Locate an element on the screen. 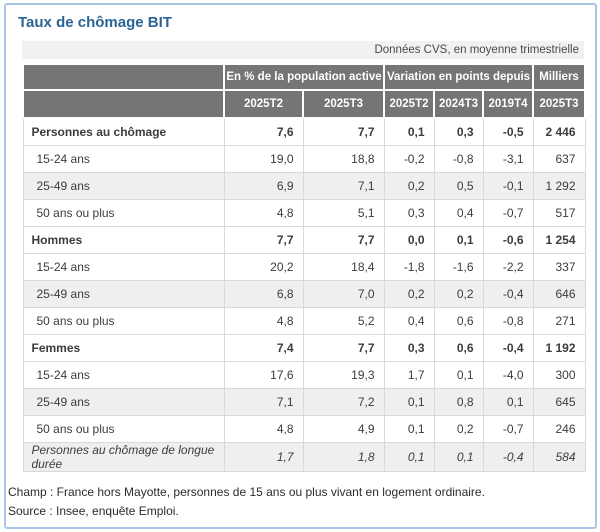 This screenshot has height=532, width=600. table-row: 15-24 ans 17,6 19,3 1,7 0,1 -4,0 300 is located at coordinates (304, 375).